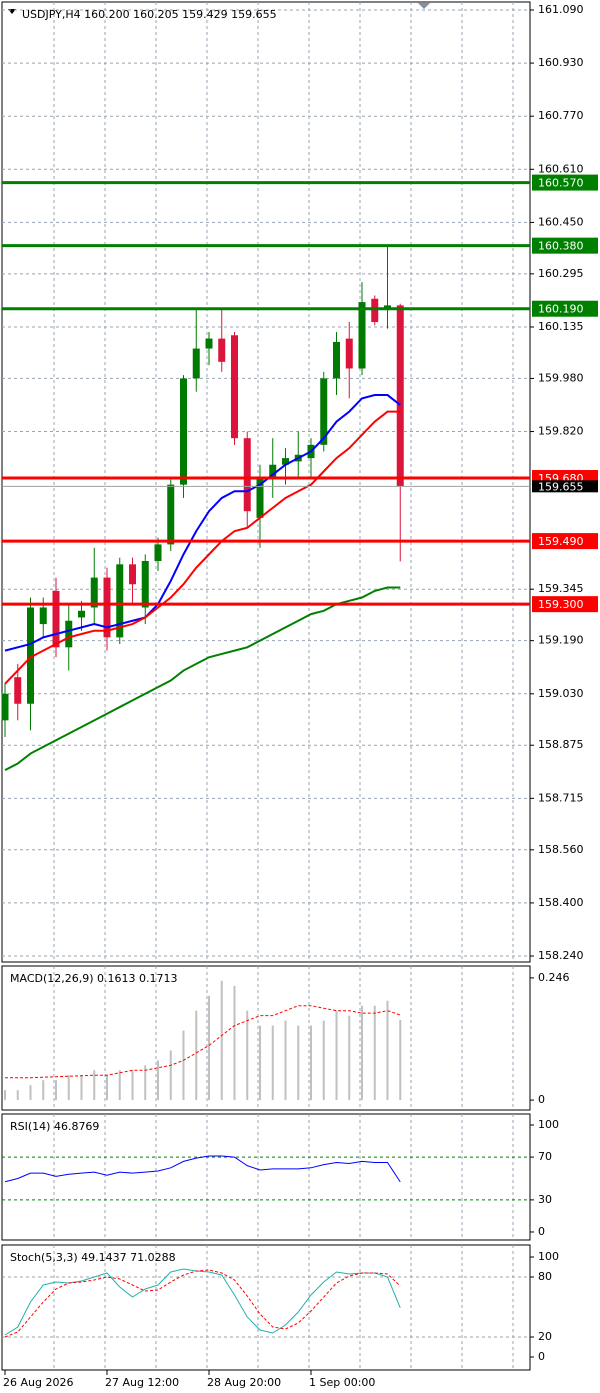 This screenshot has height=1393, width=600. I want to click on price-label-box, so click(565, 486).